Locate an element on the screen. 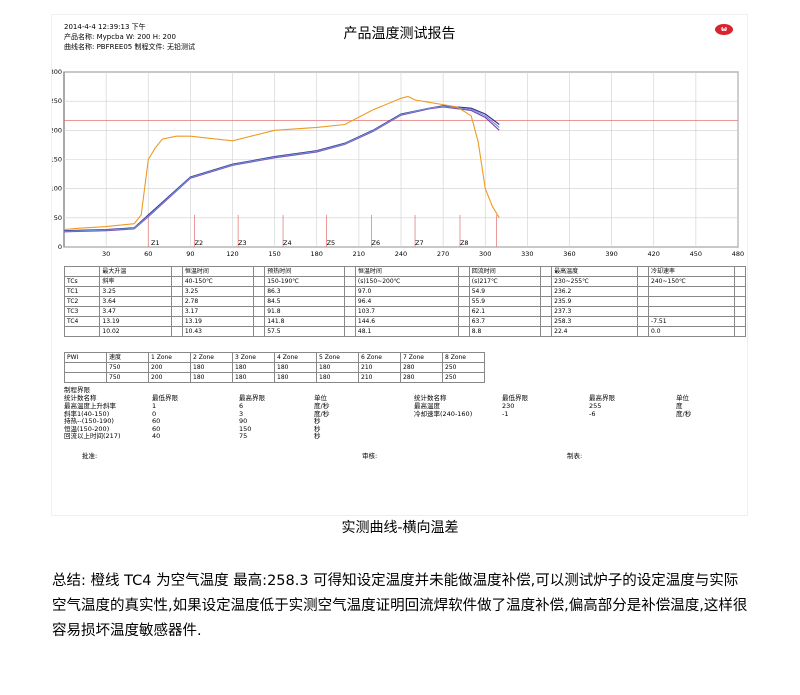 The image size is (800, 695). zone-label: Z7 is located at coordinates (419, 243).